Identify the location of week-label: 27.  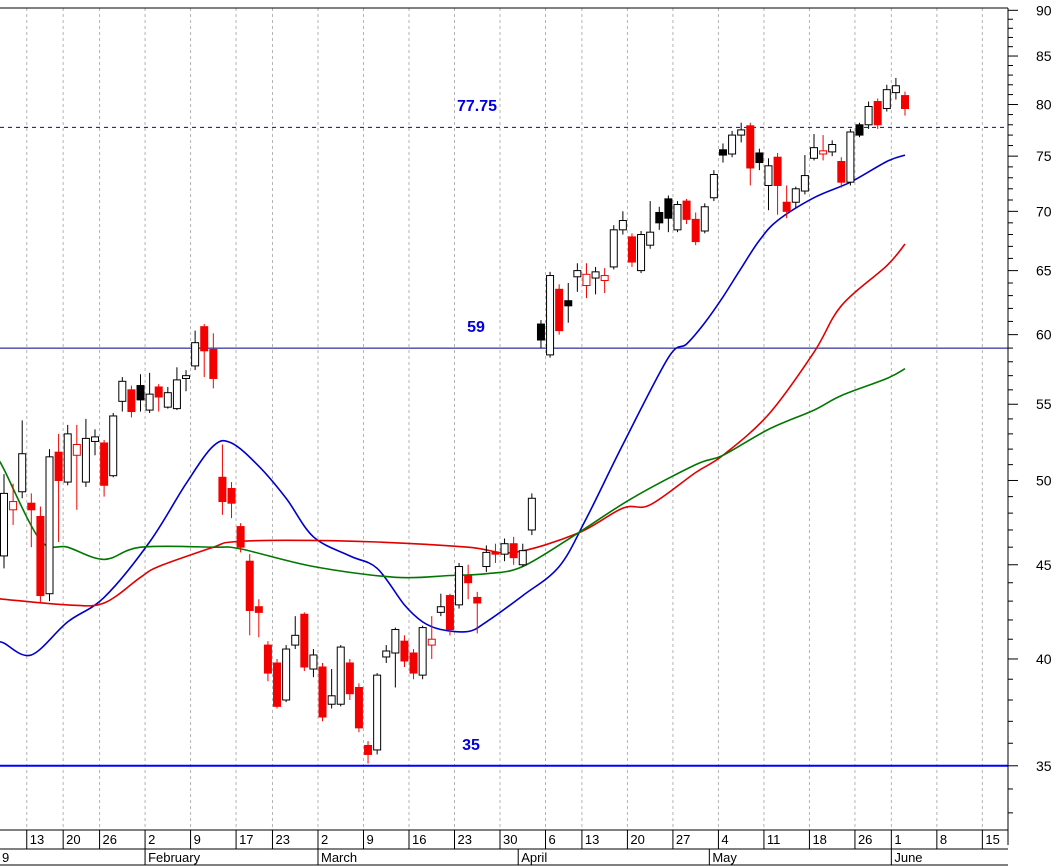
(683, 839).